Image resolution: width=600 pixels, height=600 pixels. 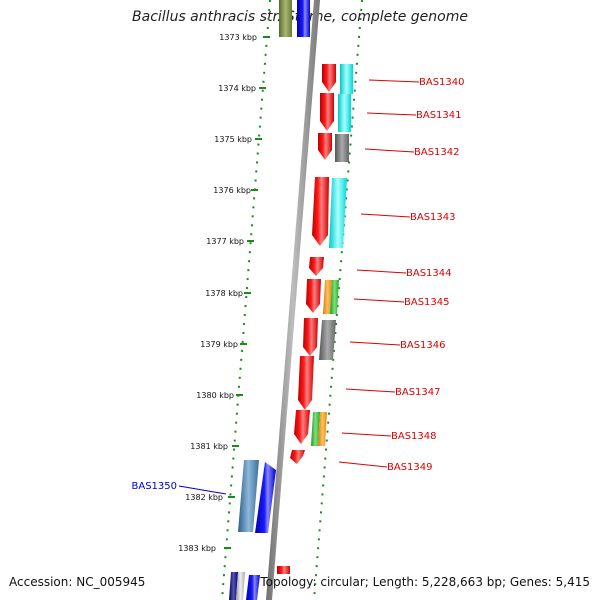 What do you see at coordinates (418, 392) in the screenshot?
I see `gene-label-bas1347: BAS1347` at bounding box center [418, 392].